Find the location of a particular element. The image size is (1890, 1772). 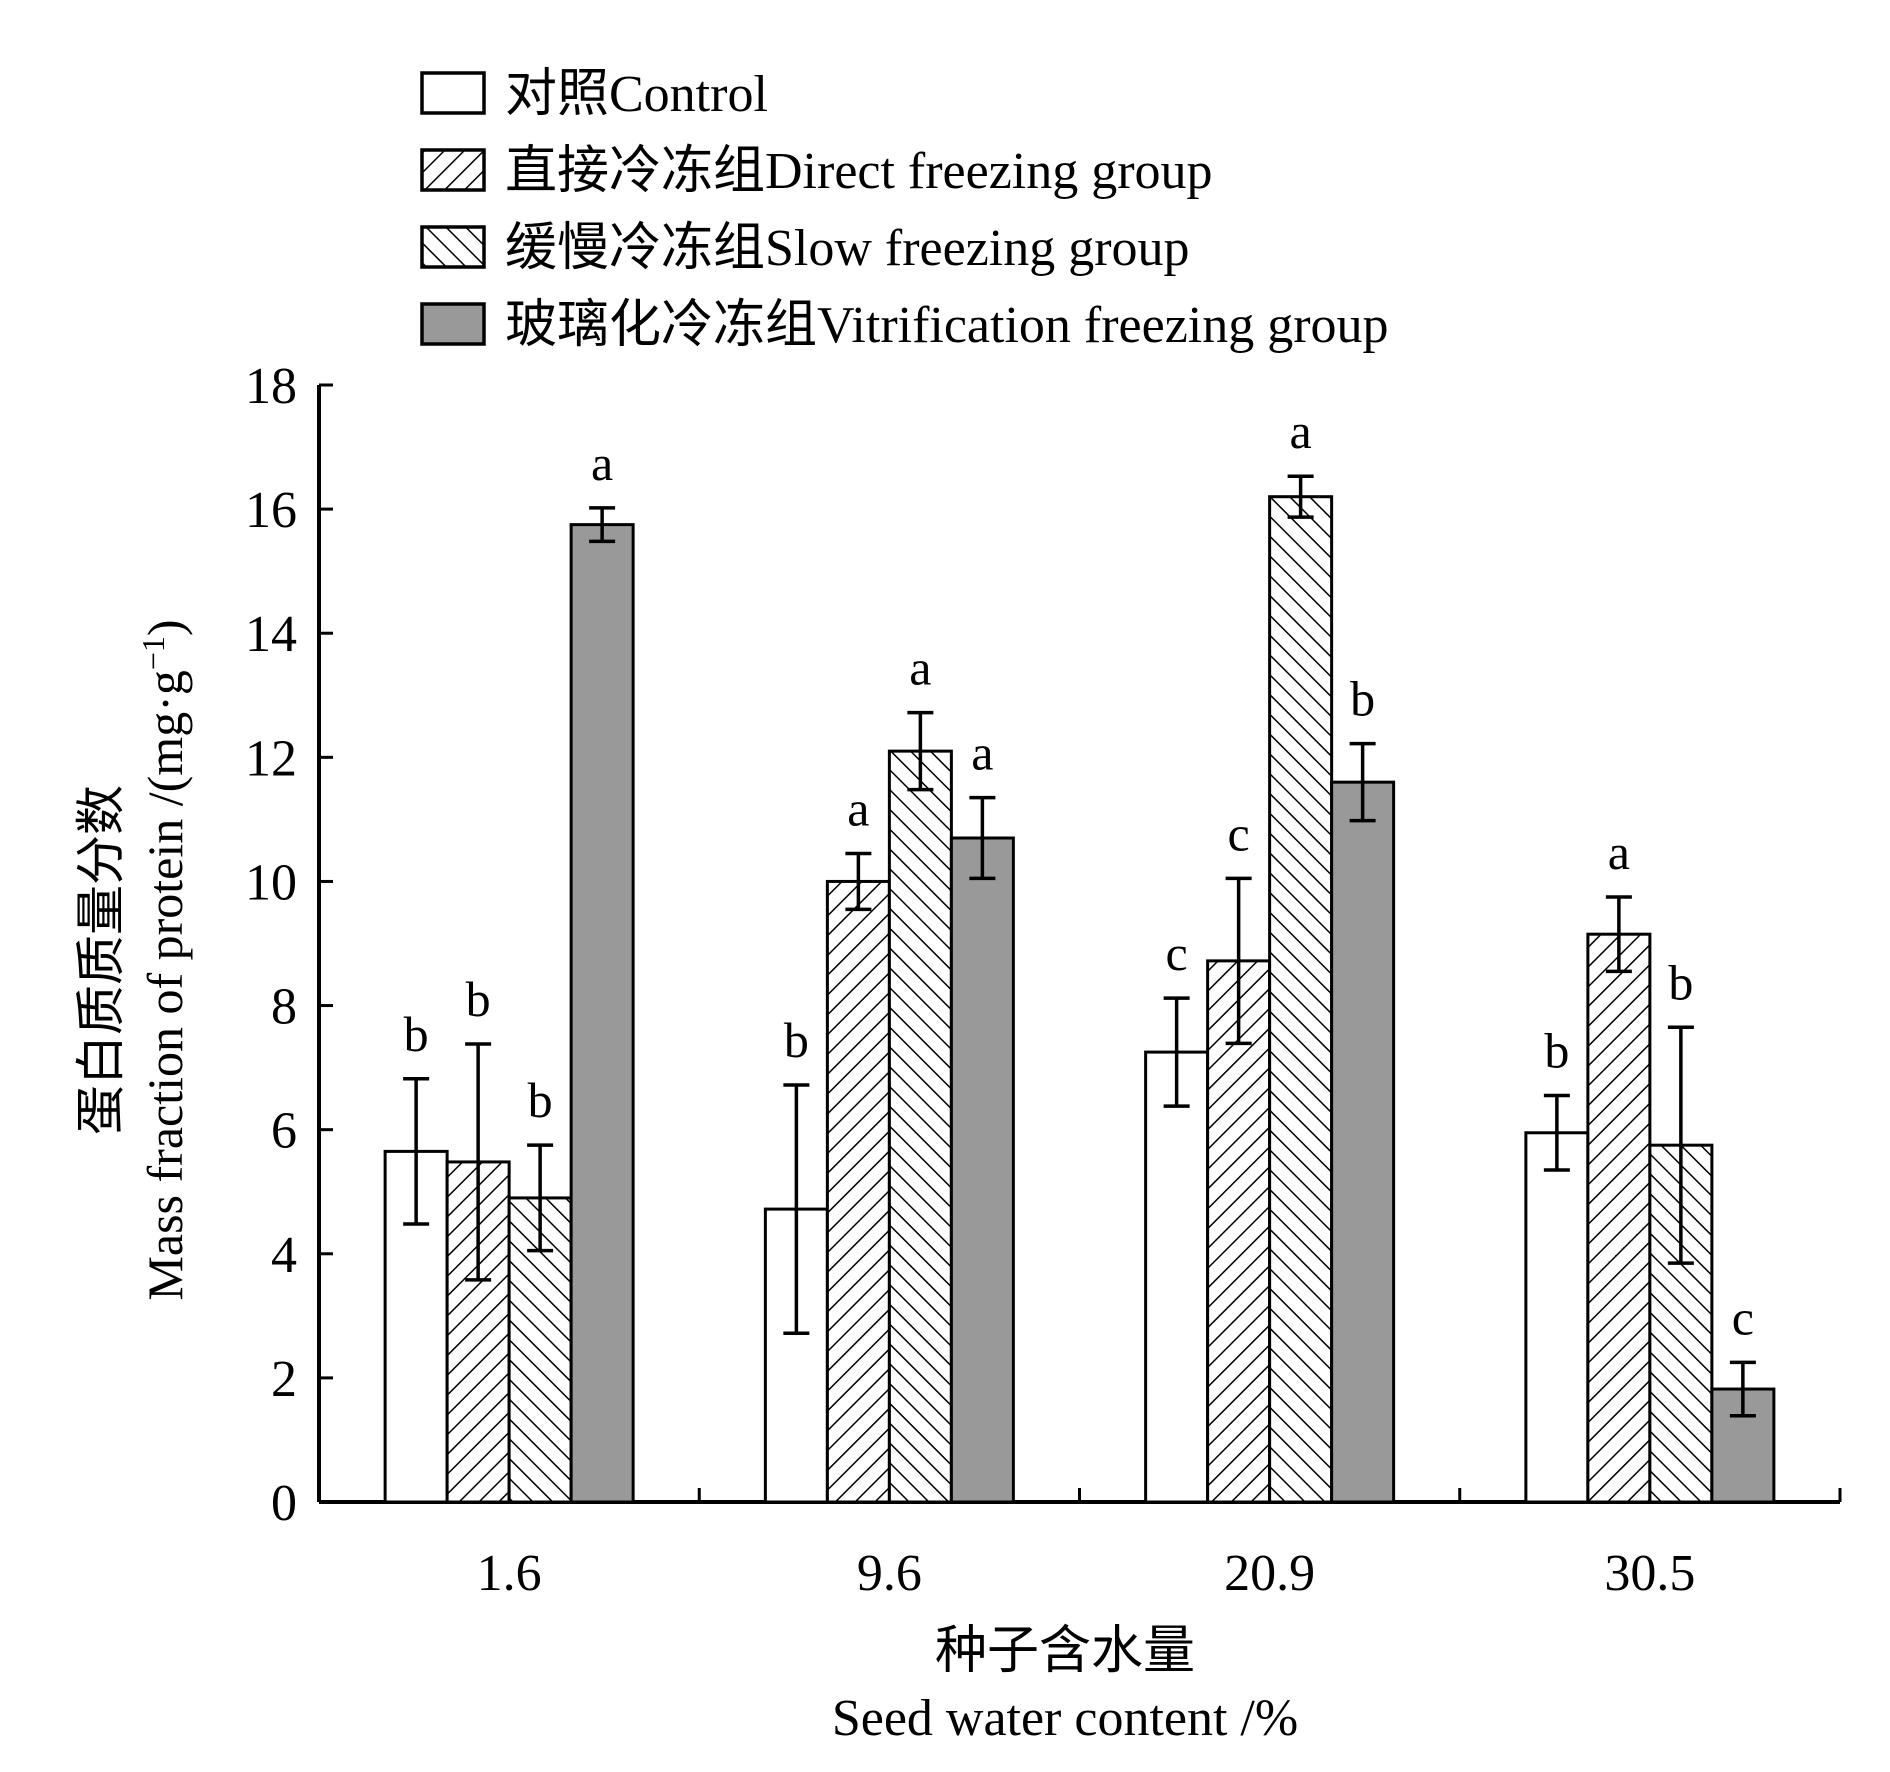

y-tick-label: 14 is located at coordinates (271, 634).